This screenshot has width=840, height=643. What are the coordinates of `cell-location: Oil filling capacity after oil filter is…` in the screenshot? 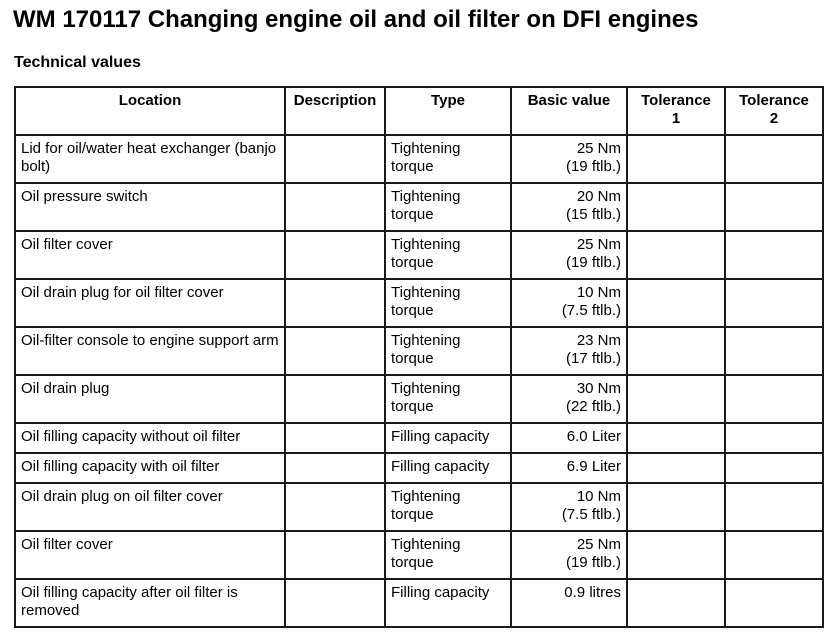 It's located at (150, 603).